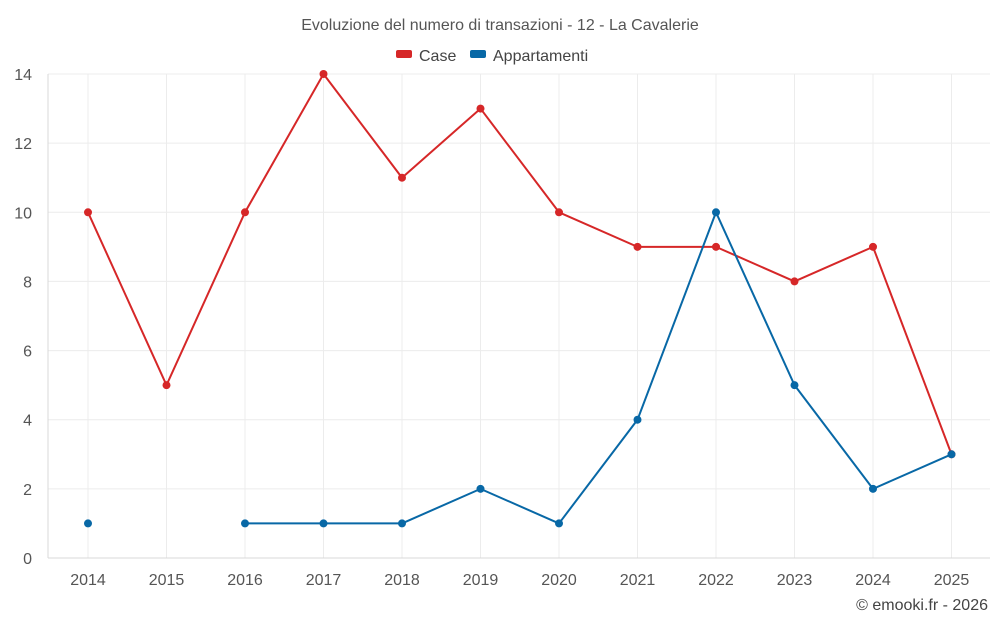 This screenshot has width=1000, height=625. What do you see at coordinates (402, 580) in the screenshot?
I see `x-tick-label: 2018` at bounding box center [402, 580].